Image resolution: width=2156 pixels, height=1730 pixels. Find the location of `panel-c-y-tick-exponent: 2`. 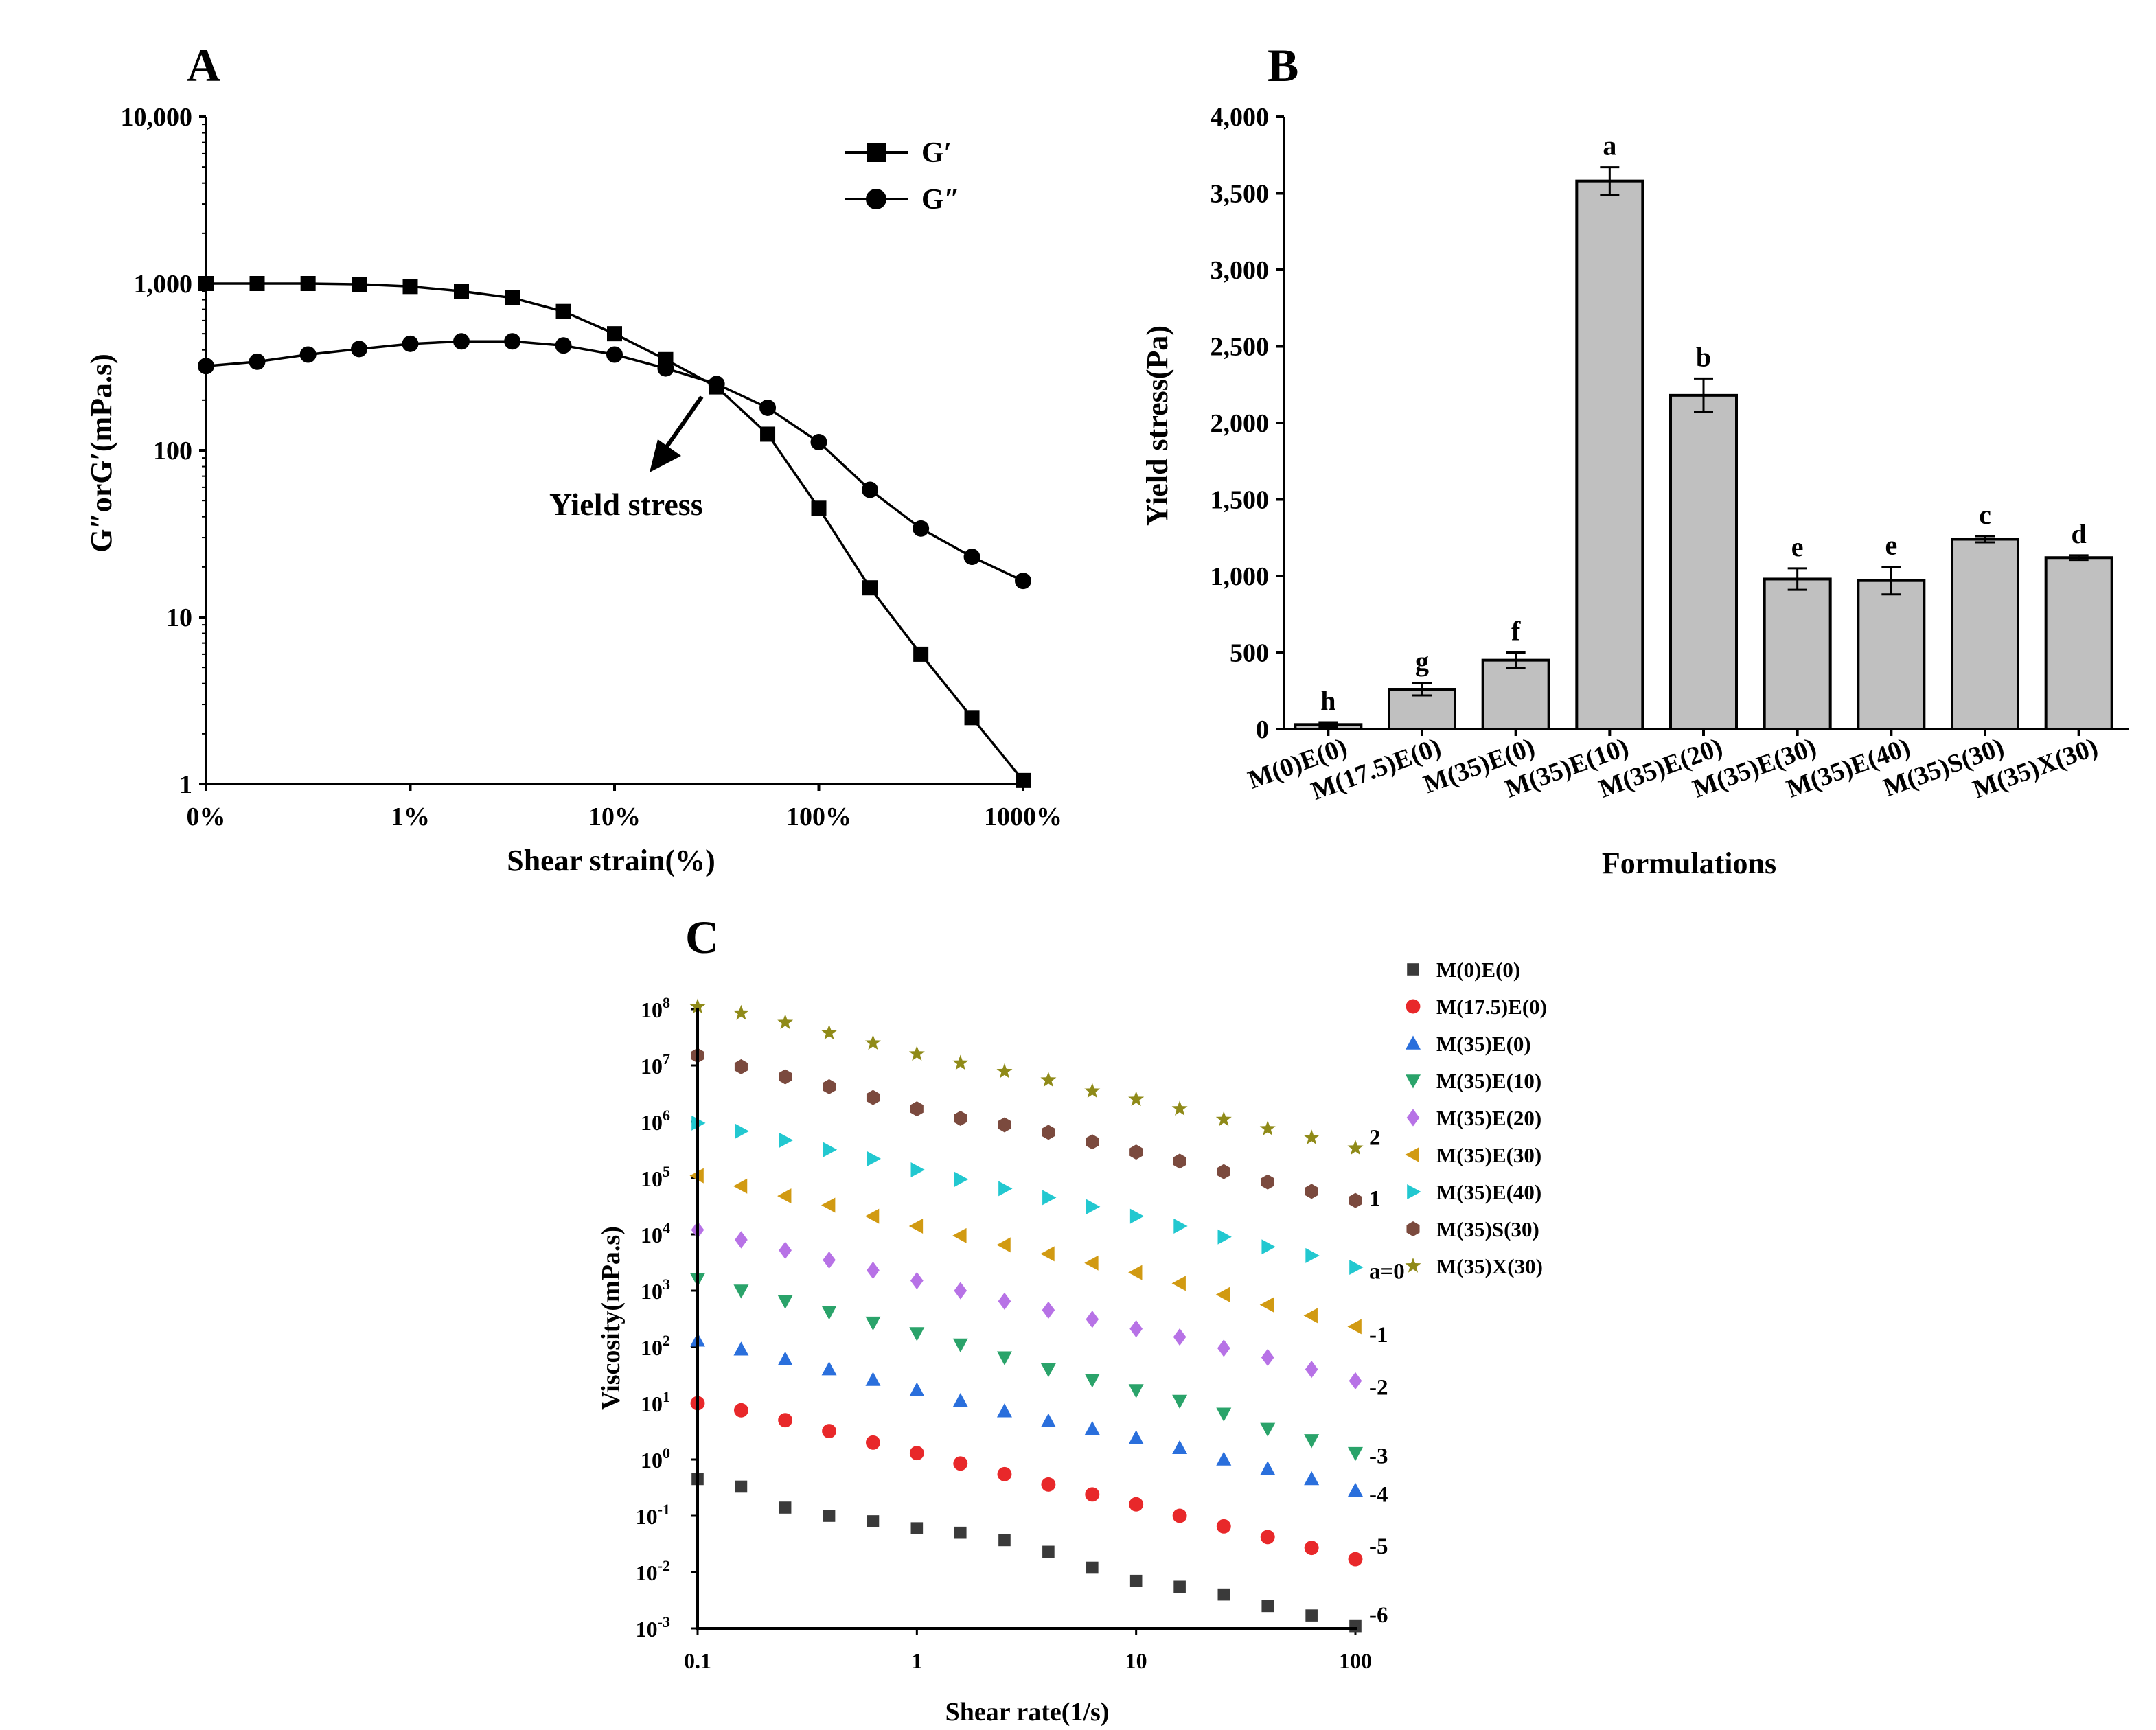

panel-c-y-tick-exponent: 2 is located at coordinates (666, 1340).